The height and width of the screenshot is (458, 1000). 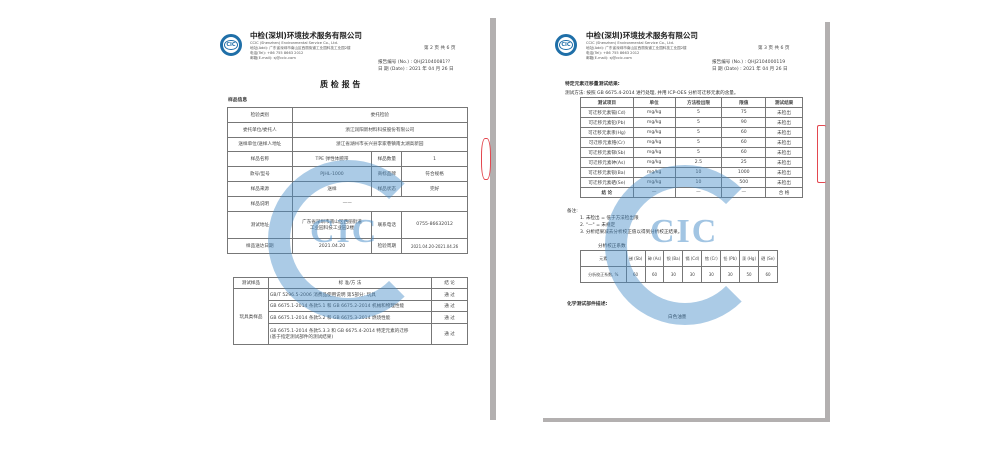 I want to click on cic-logo-icon: CIC, so click(x=566, y=45).